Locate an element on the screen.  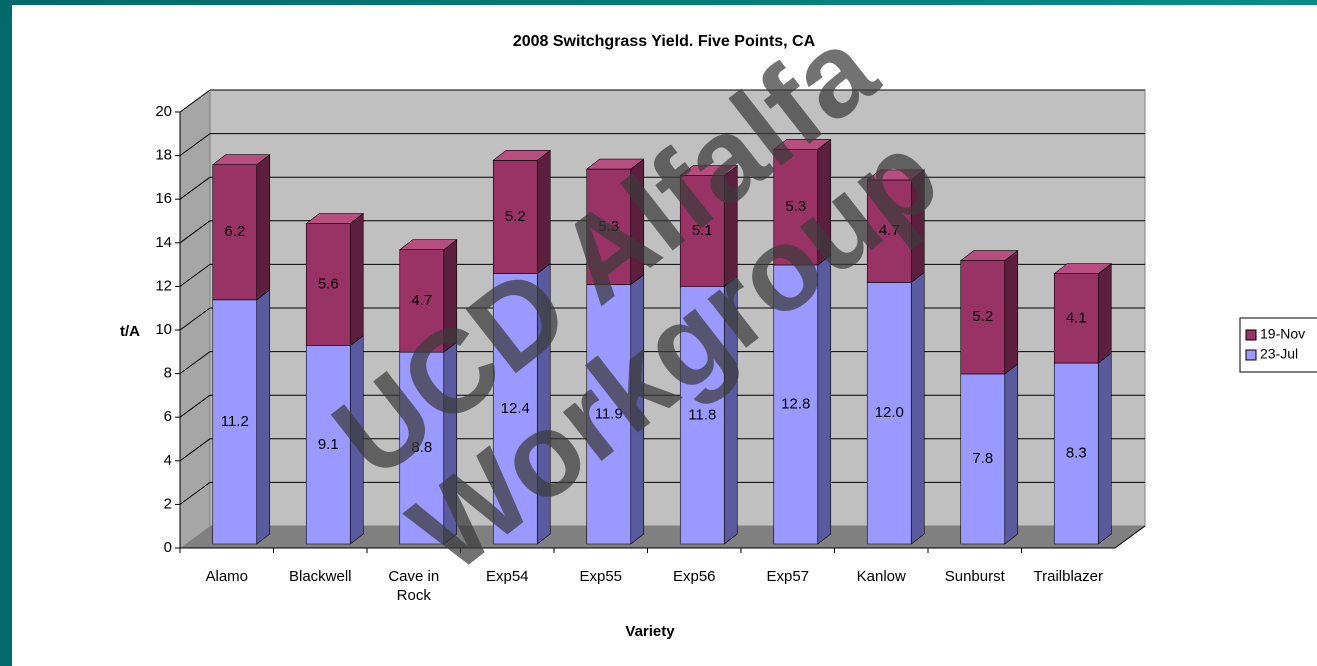
x-axis-label: Variety is located at coordinates (650, 631).